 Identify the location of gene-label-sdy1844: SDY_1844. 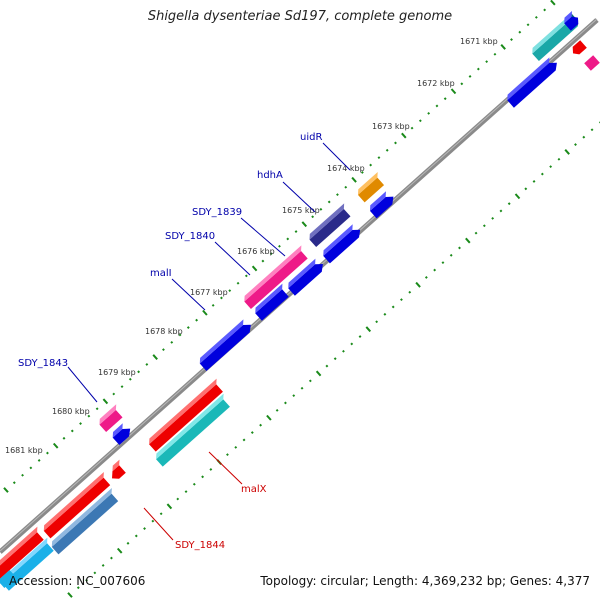
(200, 545).